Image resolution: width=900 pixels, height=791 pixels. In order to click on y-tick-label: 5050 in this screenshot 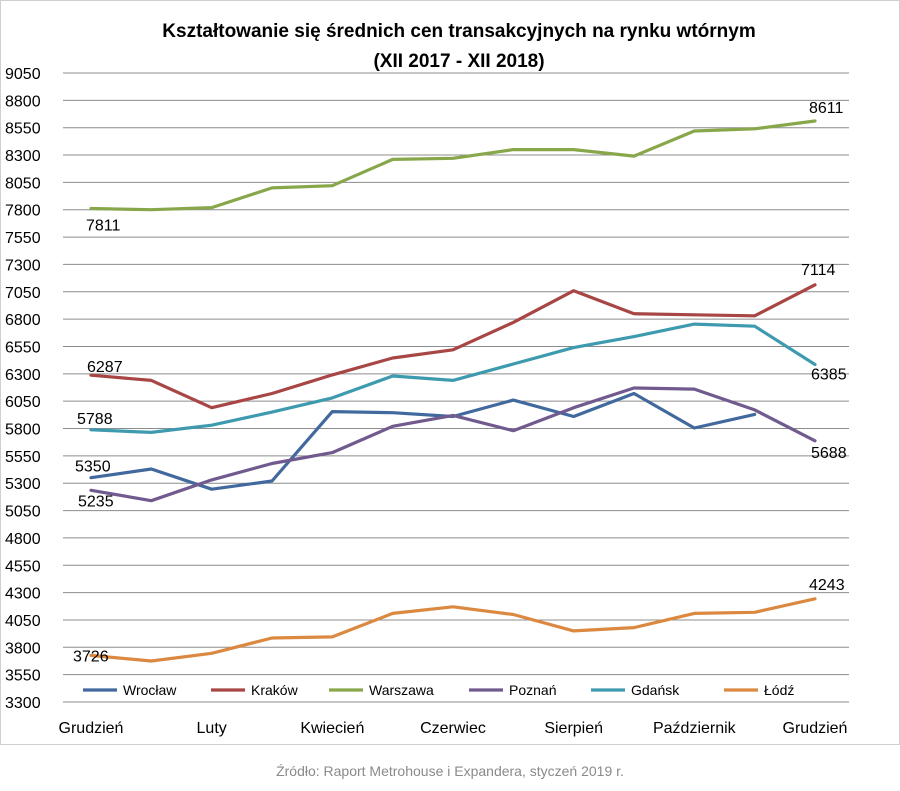, I will do `click(23, 512)`.